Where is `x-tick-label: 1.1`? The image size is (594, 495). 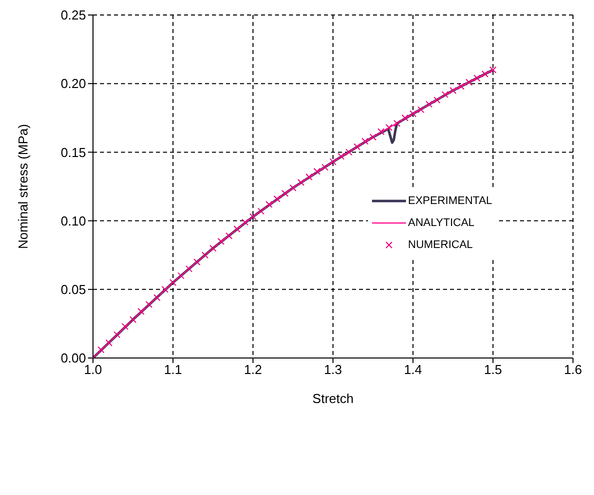
x-tick-label: 1.1 is located at coordinates (173, 370).